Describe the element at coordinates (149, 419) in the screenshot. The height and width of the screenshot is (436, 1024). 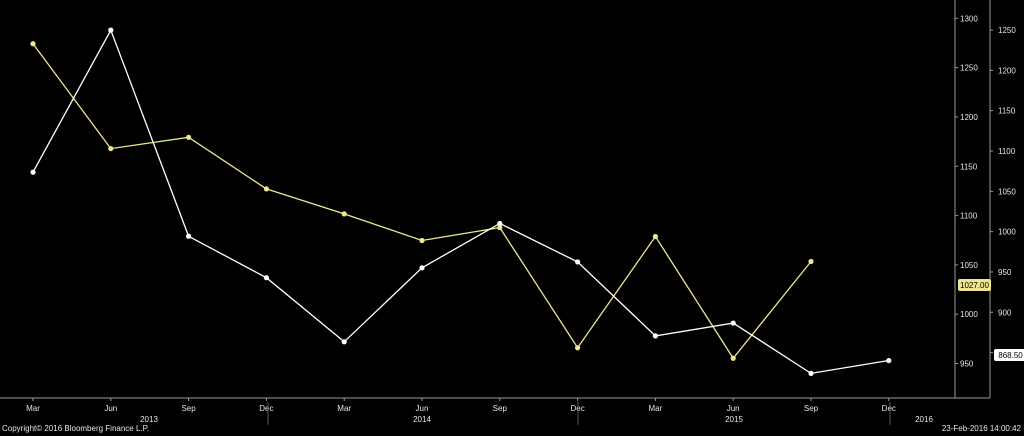
I see `year-label: 2013` at that location.